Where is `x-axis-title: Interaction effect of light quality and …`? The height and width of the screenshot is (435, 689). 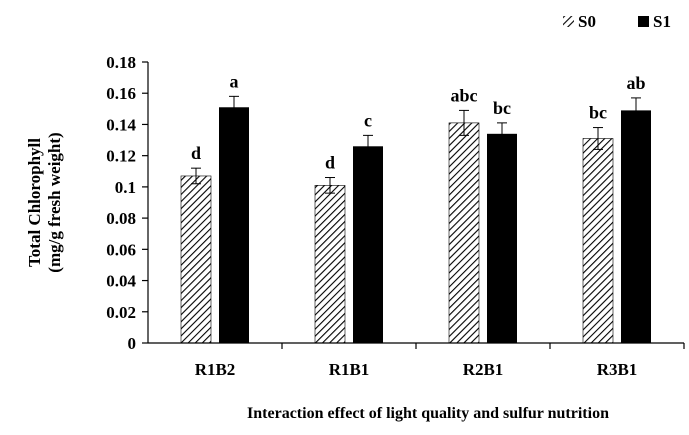
x-axis-title: Interaction effect of light quality and … is located at coordinates (428, 413).